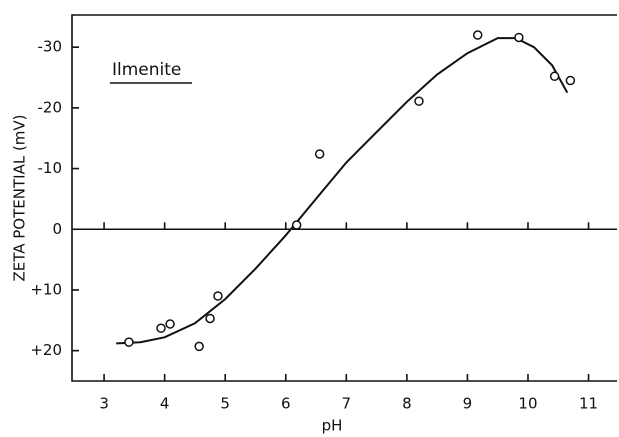 This screenshot has height=437, width=619. I want to click on y-tick-label: -30, so click(50, 47).